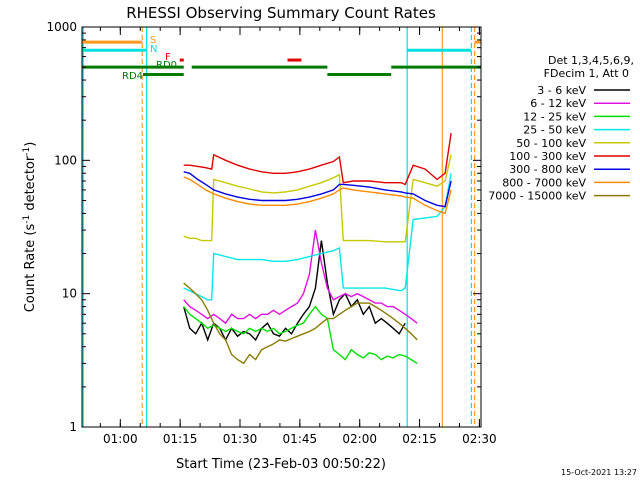  I want to click on series-line-3-6-kev, so click(294, 291).